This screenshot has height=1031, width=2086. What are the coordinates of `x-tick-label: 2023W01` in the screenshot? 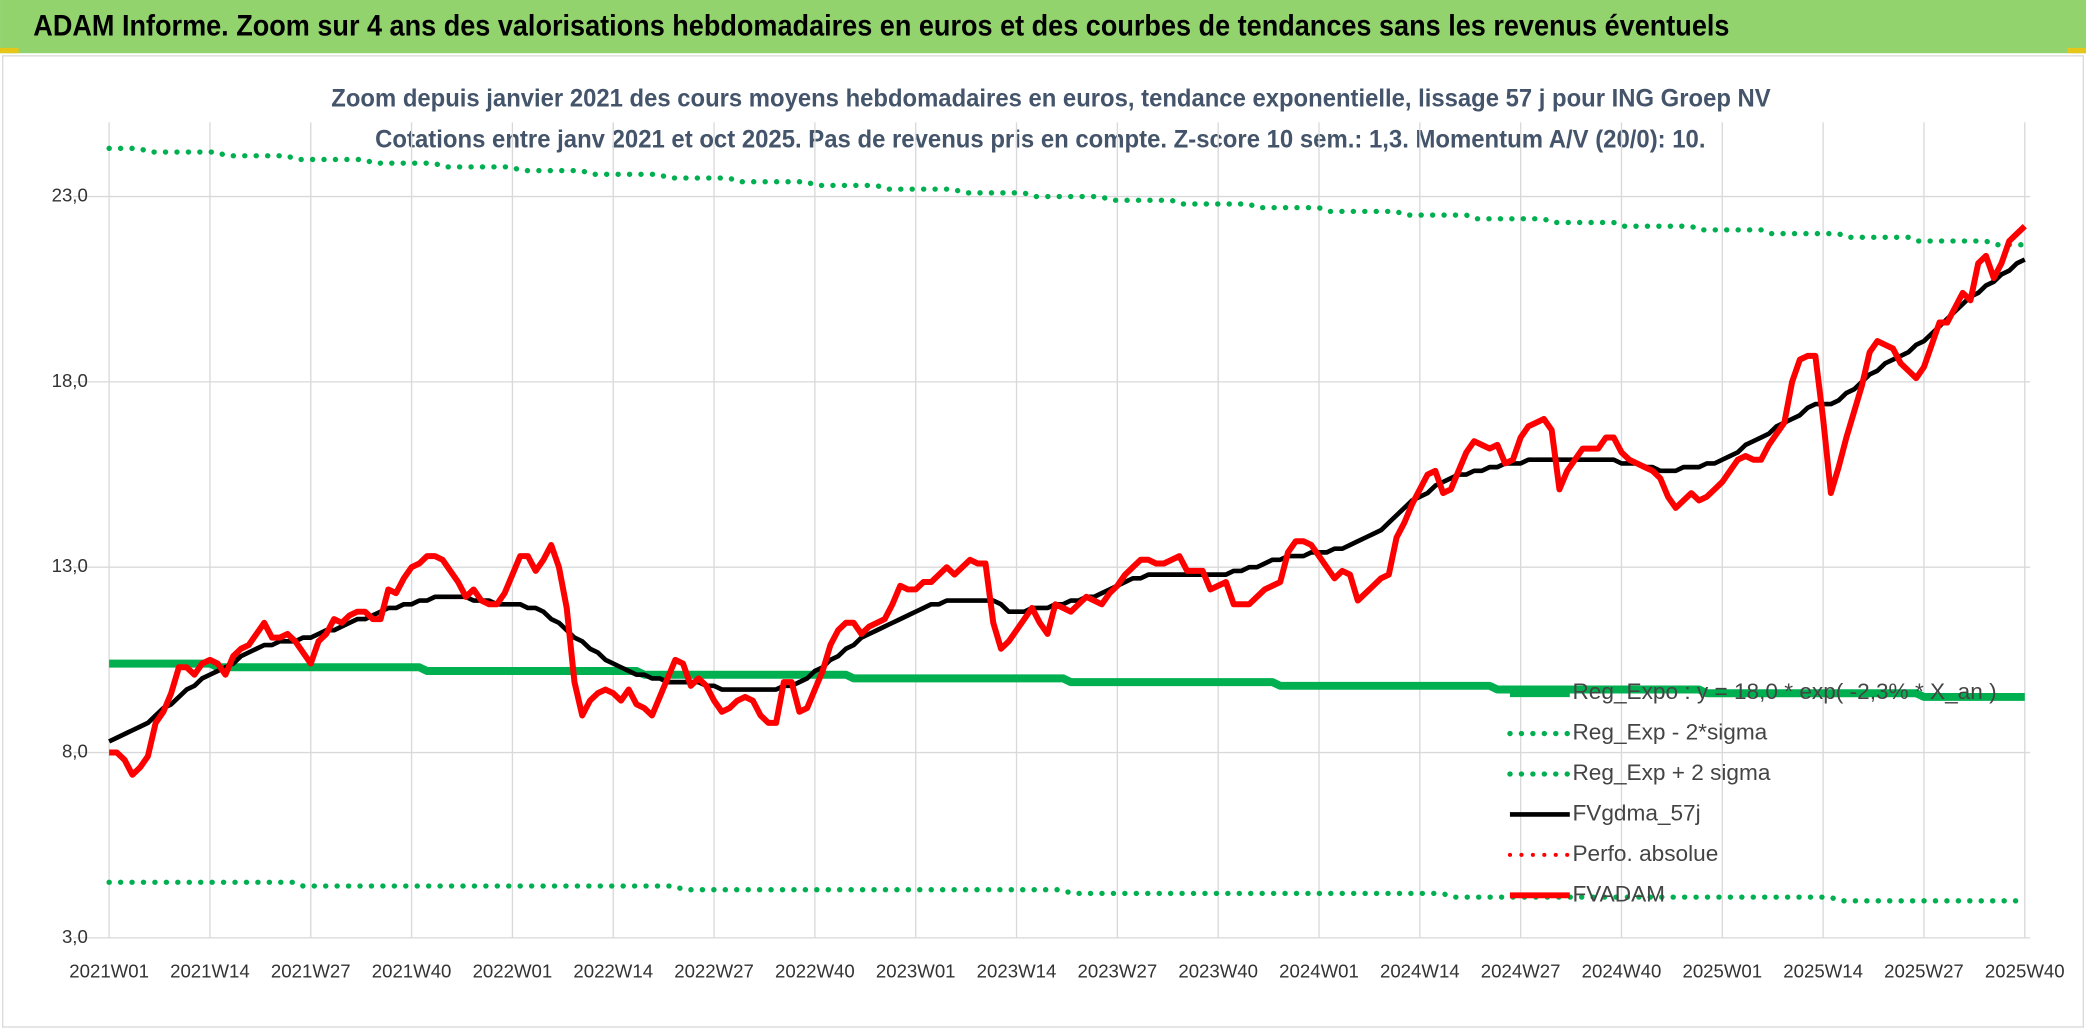 It's located at (916, 970).